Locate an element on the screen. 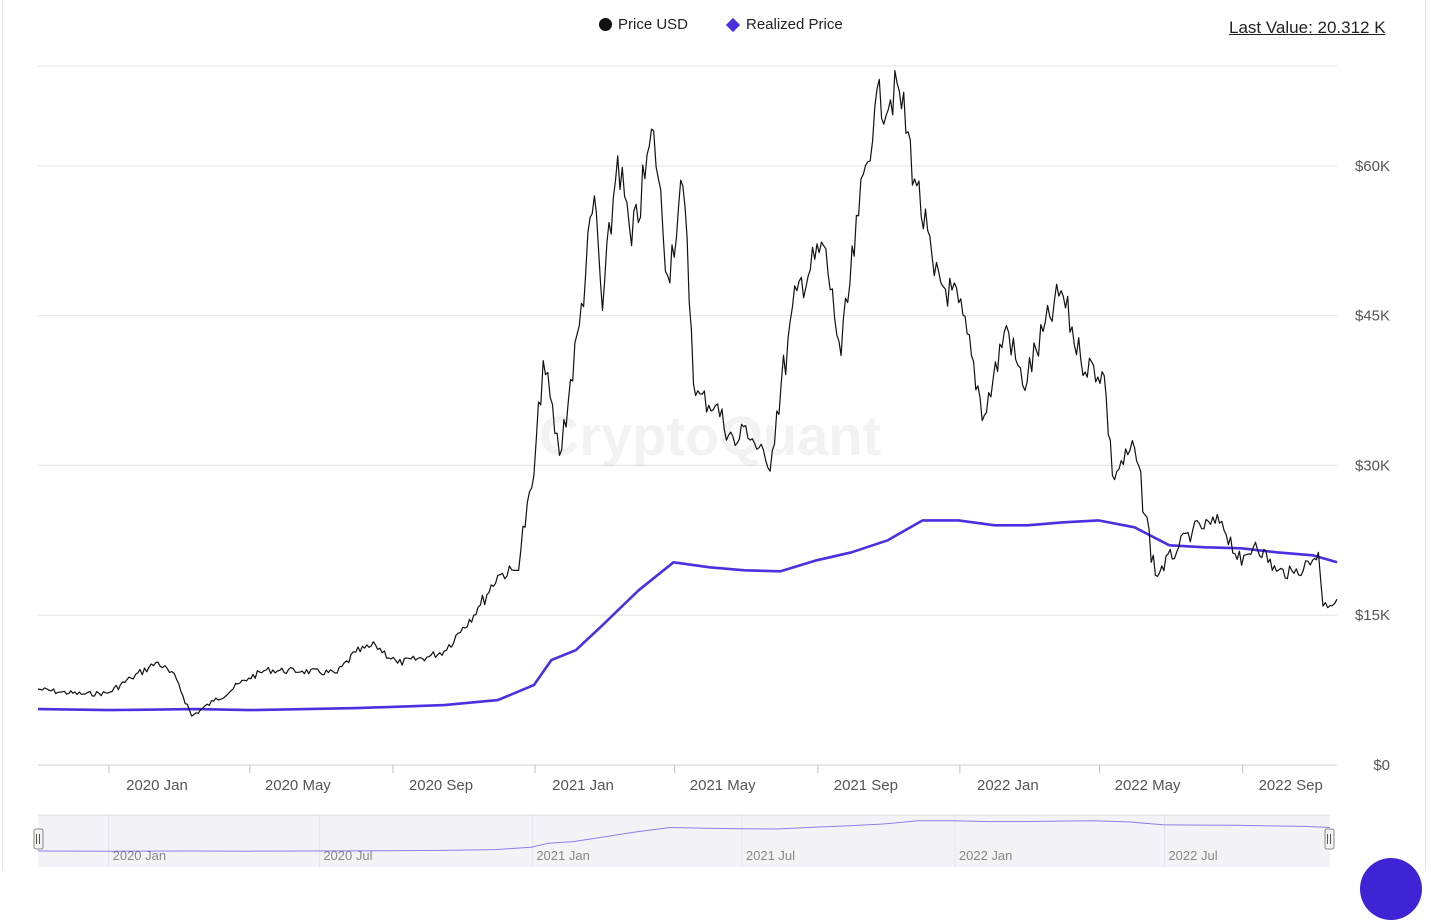 The width and height of the screenshot is (1431, 920). x-tick-label: 2020 Jan is located at coordinates (157, 785).